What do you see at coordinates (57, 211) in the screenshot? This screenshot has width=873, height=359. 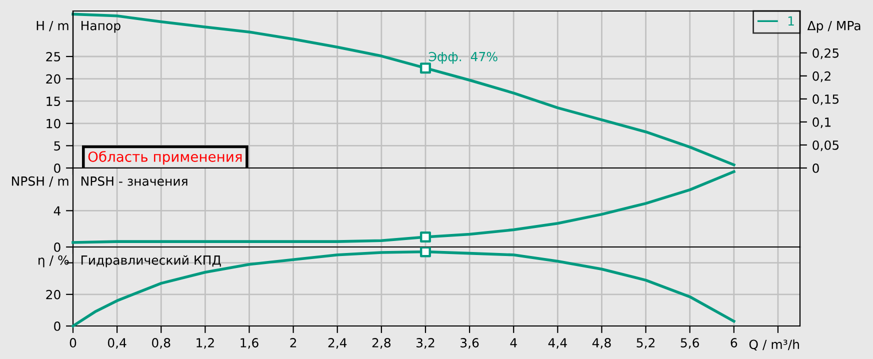 I see `y-tick-label: 4` at bounding box center [57, 211].